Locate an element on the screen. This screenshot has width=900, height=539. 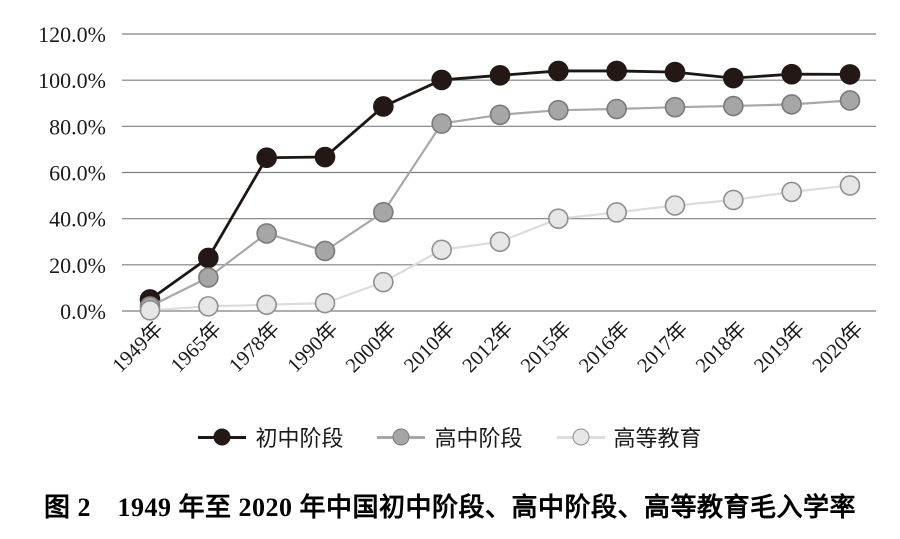
y-tick-label: 80.0% is located at coordinates (77, 126).